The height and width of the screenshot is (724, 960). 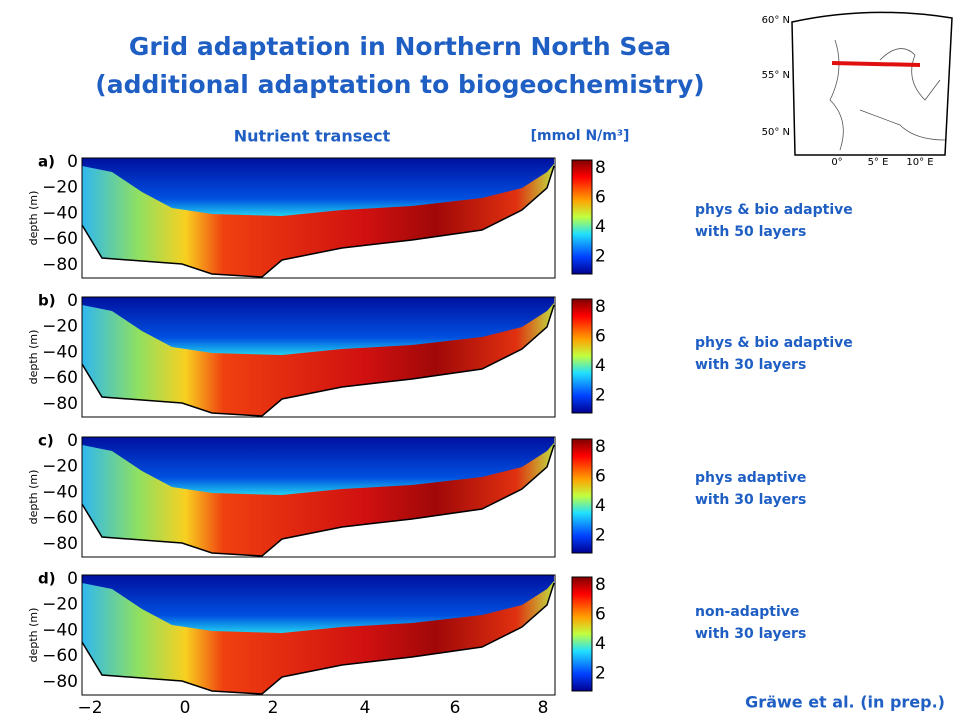 What do you see at coordinates (776, 132) in the screenshot?
I see `map-lat-label: 50° N` at bounding box center [776, 132].